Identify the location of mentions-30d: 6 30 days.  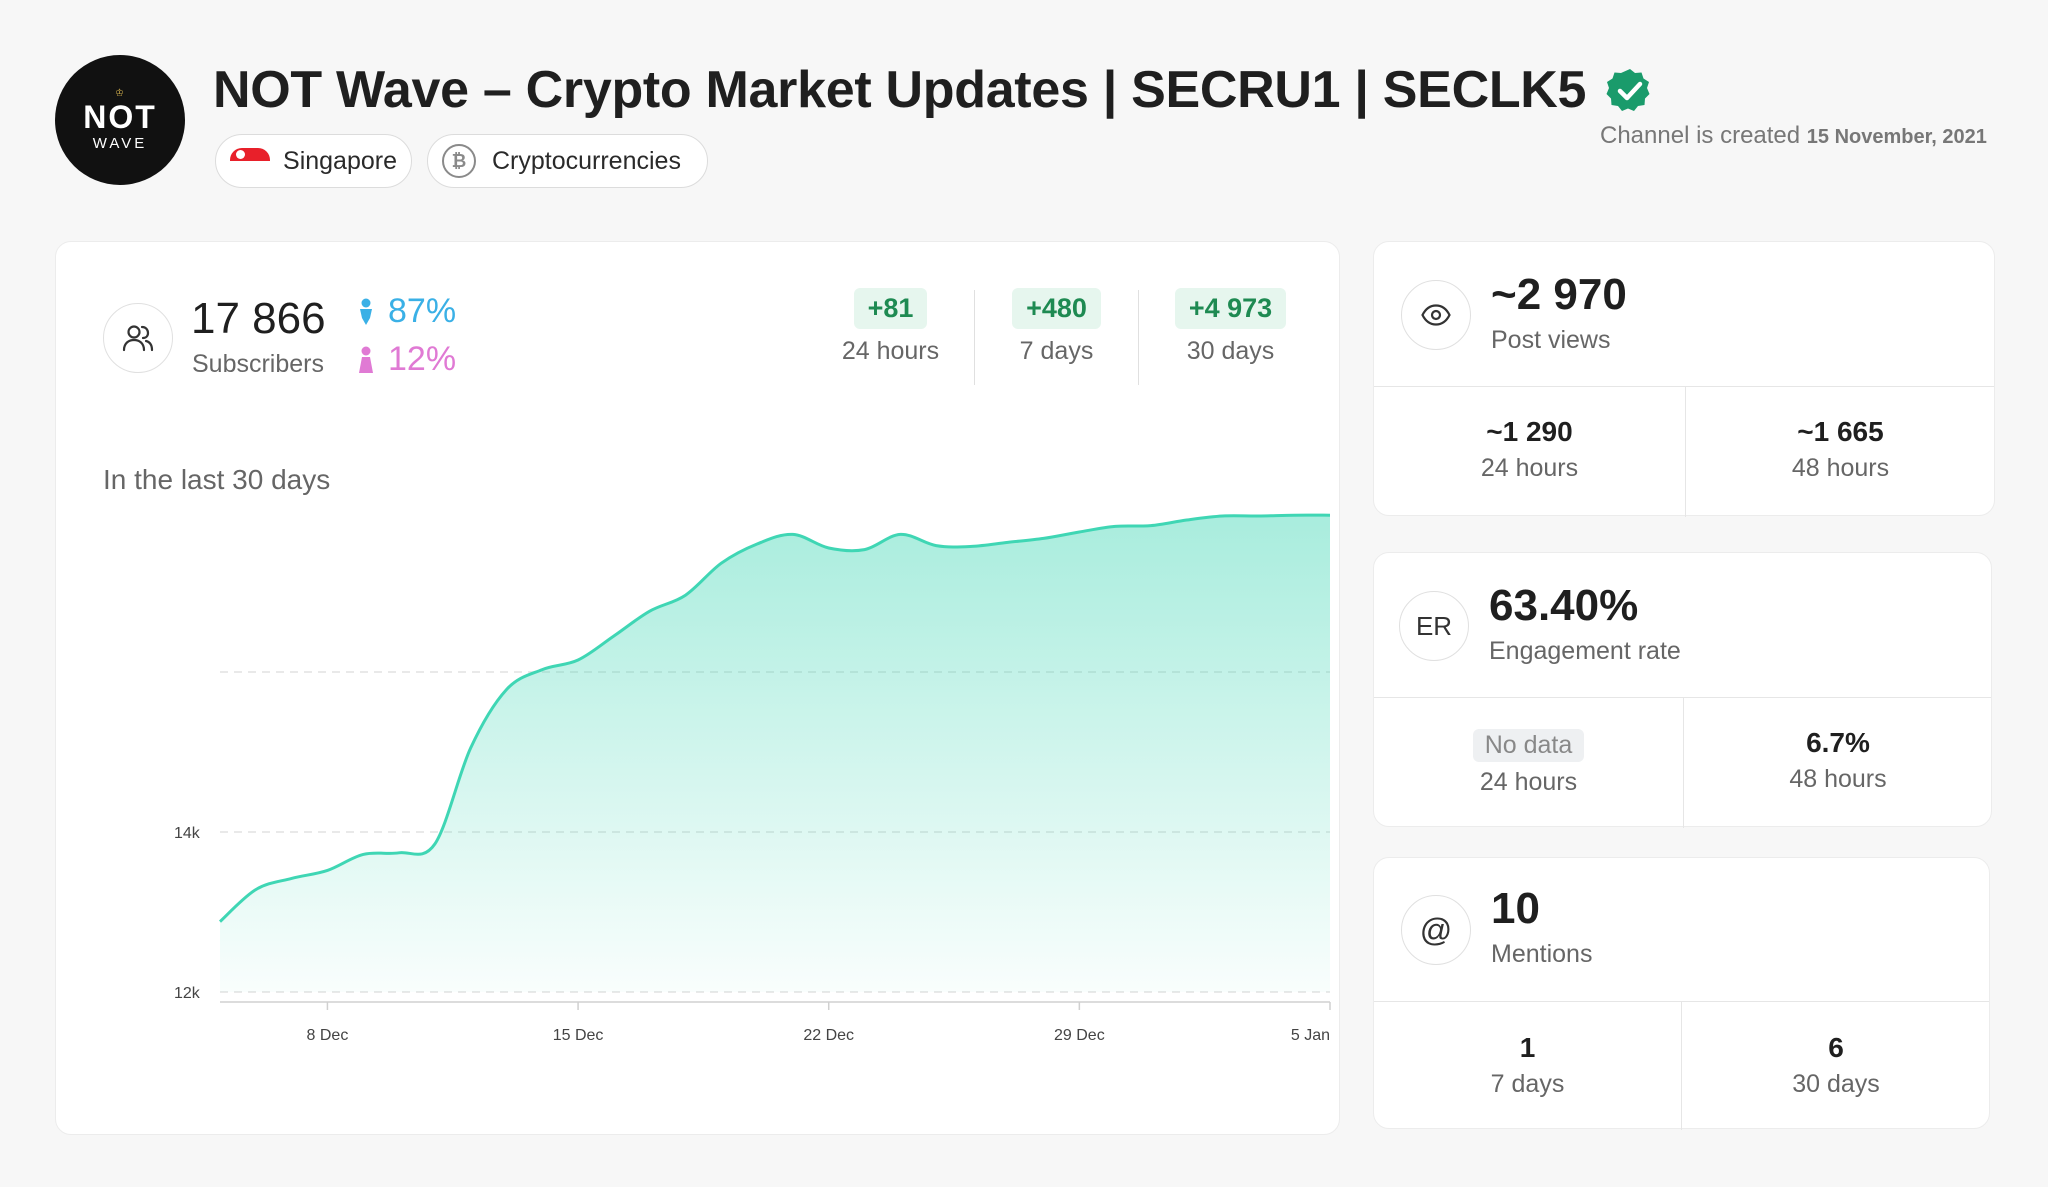
(1836, 1065).